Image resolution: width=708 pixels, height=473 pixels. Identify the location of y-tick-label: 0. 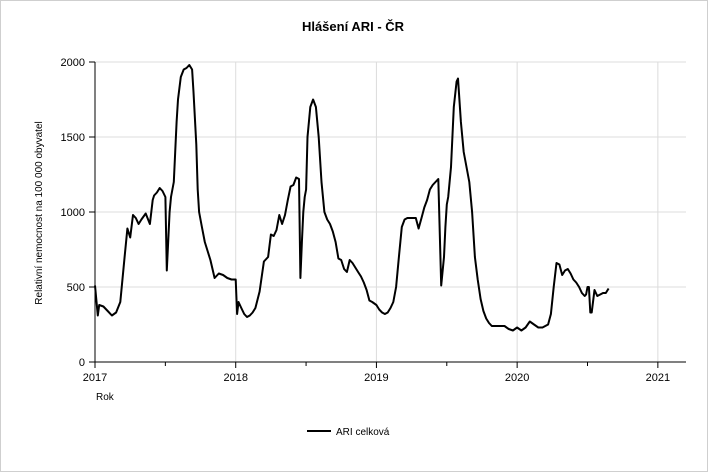
(82, 363).